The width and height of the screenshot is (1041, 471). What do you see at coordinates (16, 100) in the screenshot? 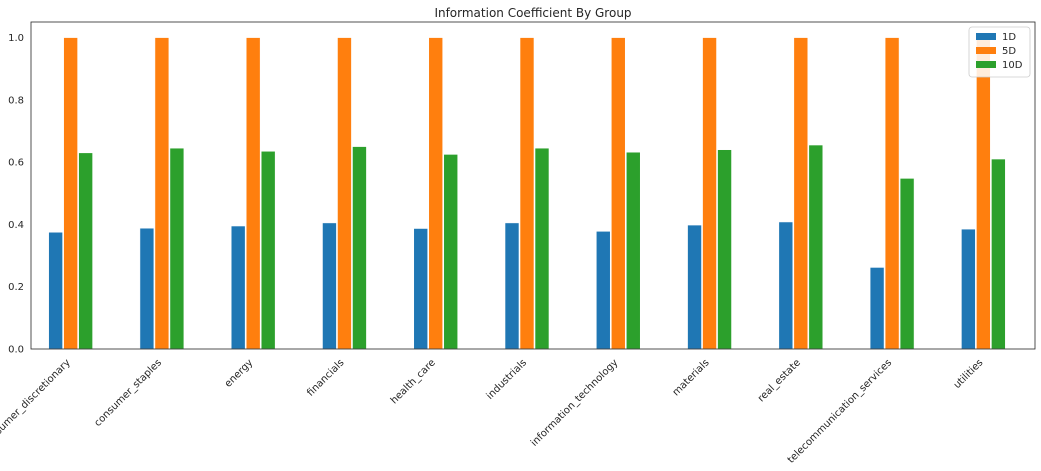
I see `y-tick-label: 0.8` at bounding box center [16, 100].